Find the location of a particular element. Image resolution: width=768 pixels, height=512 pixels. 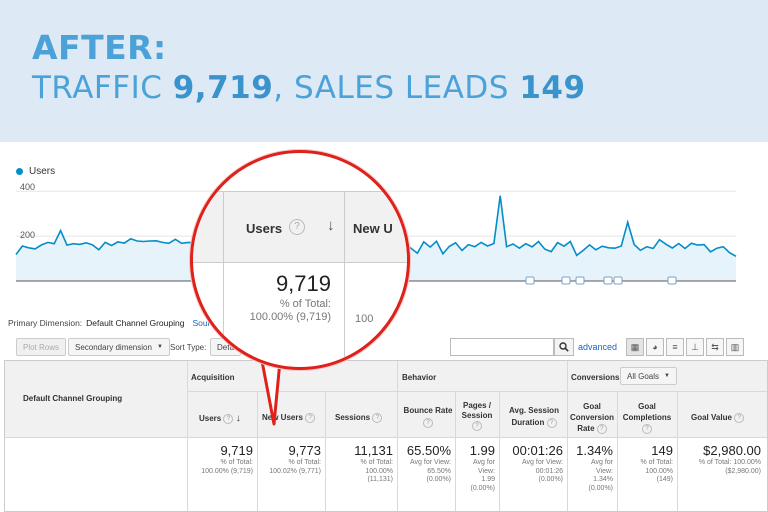

leads-value: 149 is located at coordinates (552, 88).